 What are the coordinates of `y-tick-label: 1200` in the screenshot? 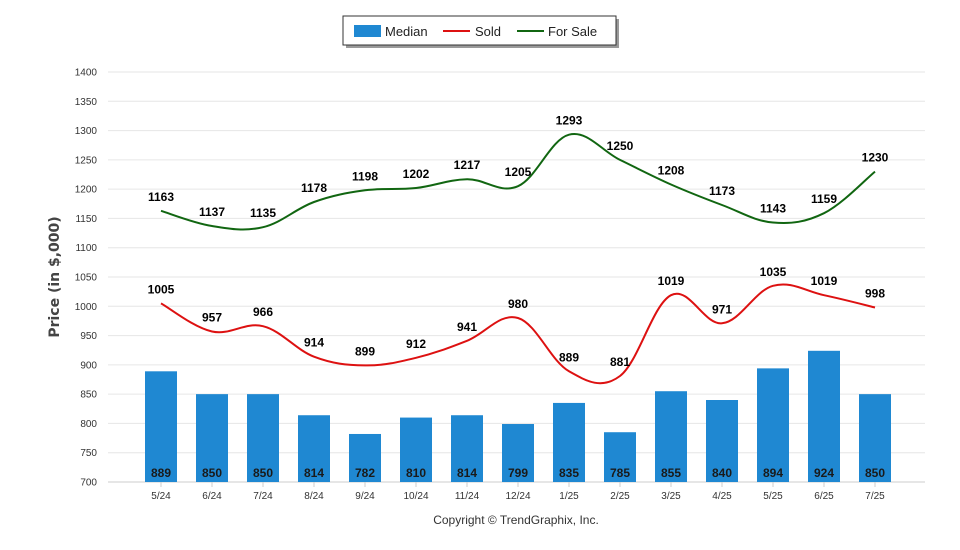 It's located at (86, 190).